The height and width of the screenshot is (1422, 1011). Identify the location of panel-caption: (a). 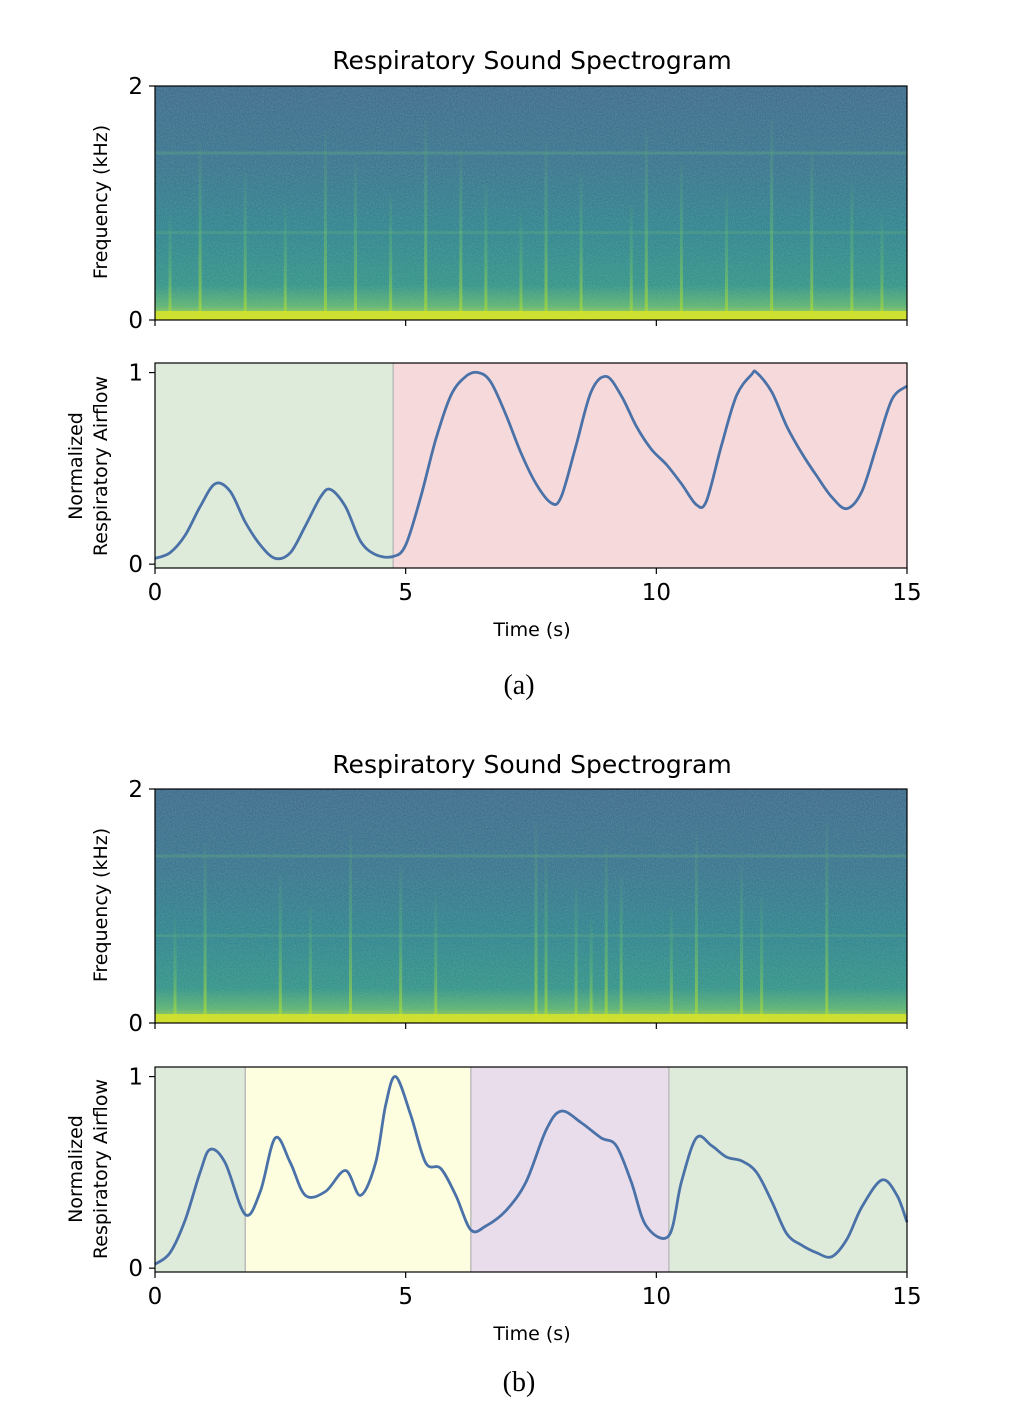
(518, 685).